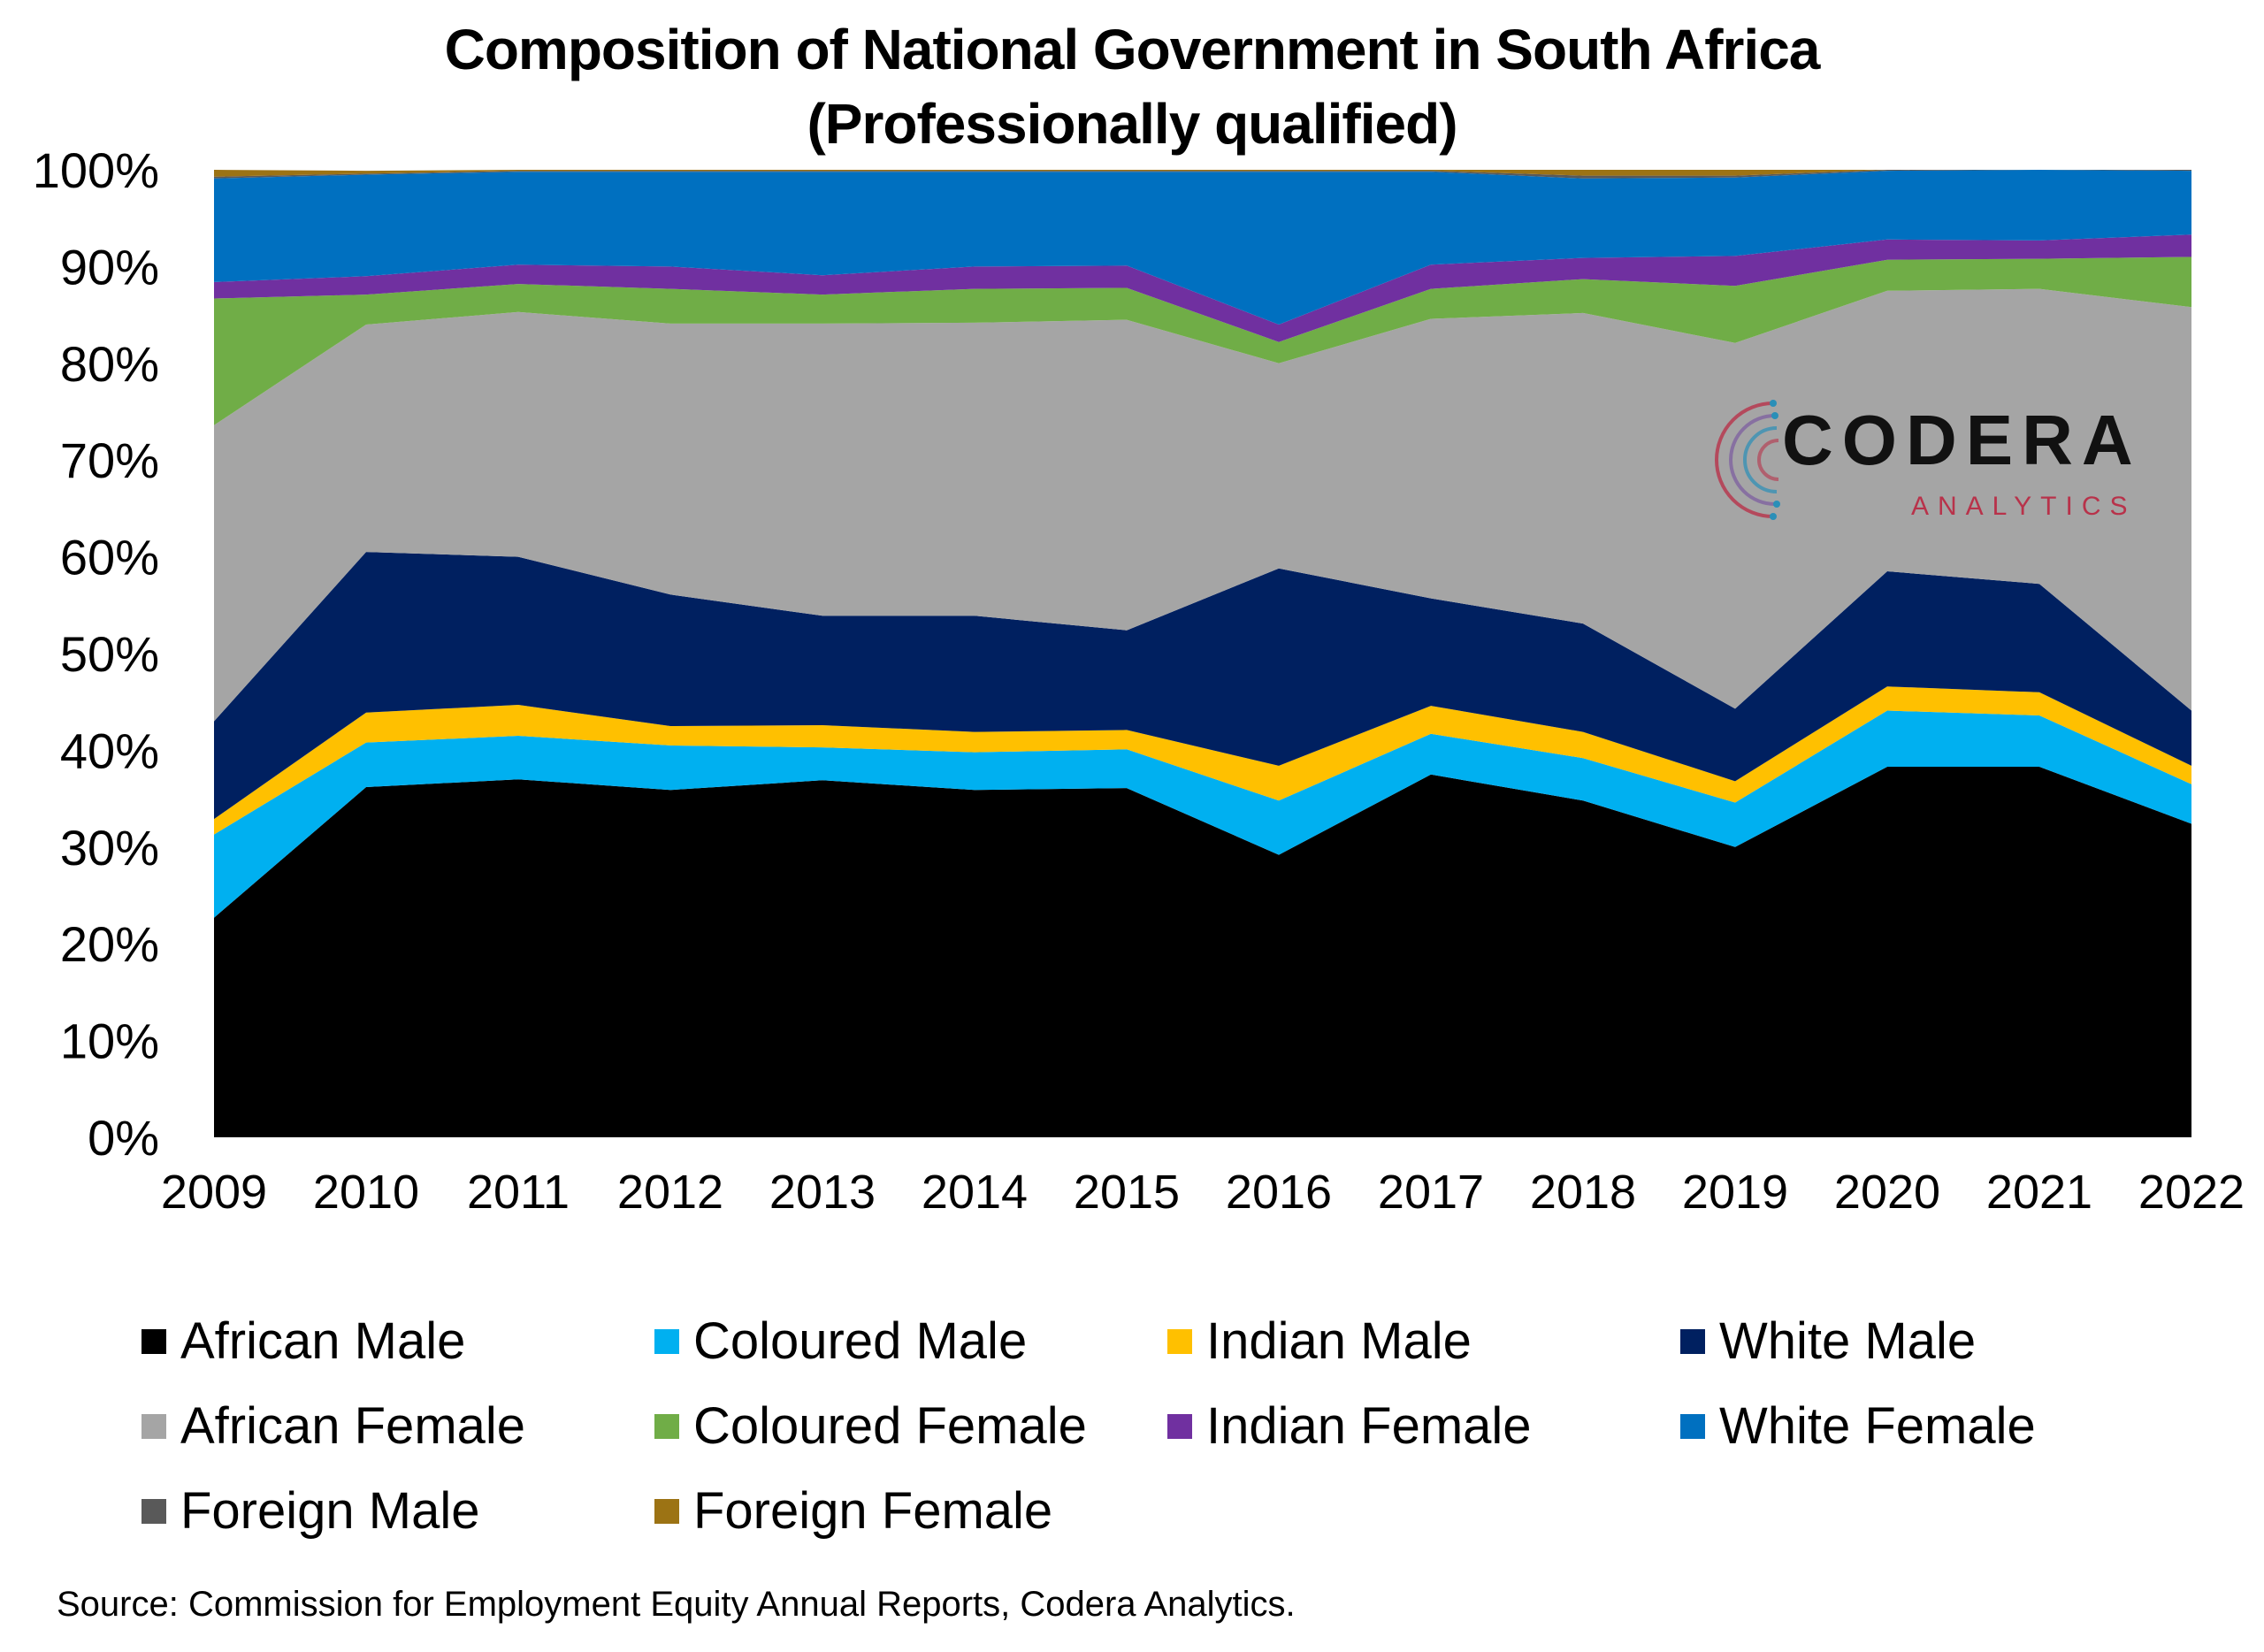 This screenshot has height=1652, width=2264. What do you see at coordinates (1735, 1192) in the screenshot?
I see `x-tick-label: 2019` at bounding box center [1735, 1192].